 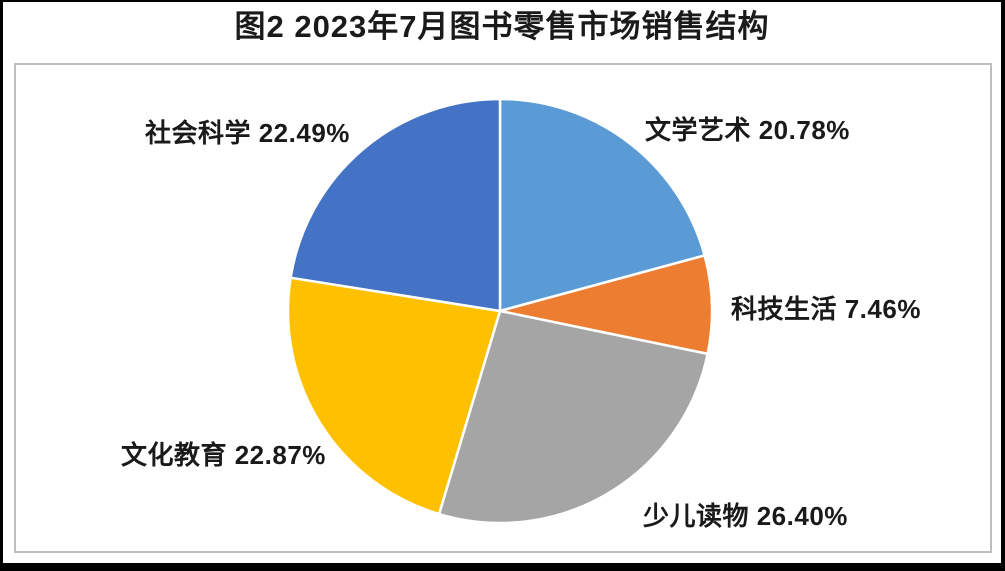 What do you see at coordinates (745, 516) in the screenshot?
I see `slice-label-children-books: 少儿读物 26.40%` at bounding box center [745, 516].